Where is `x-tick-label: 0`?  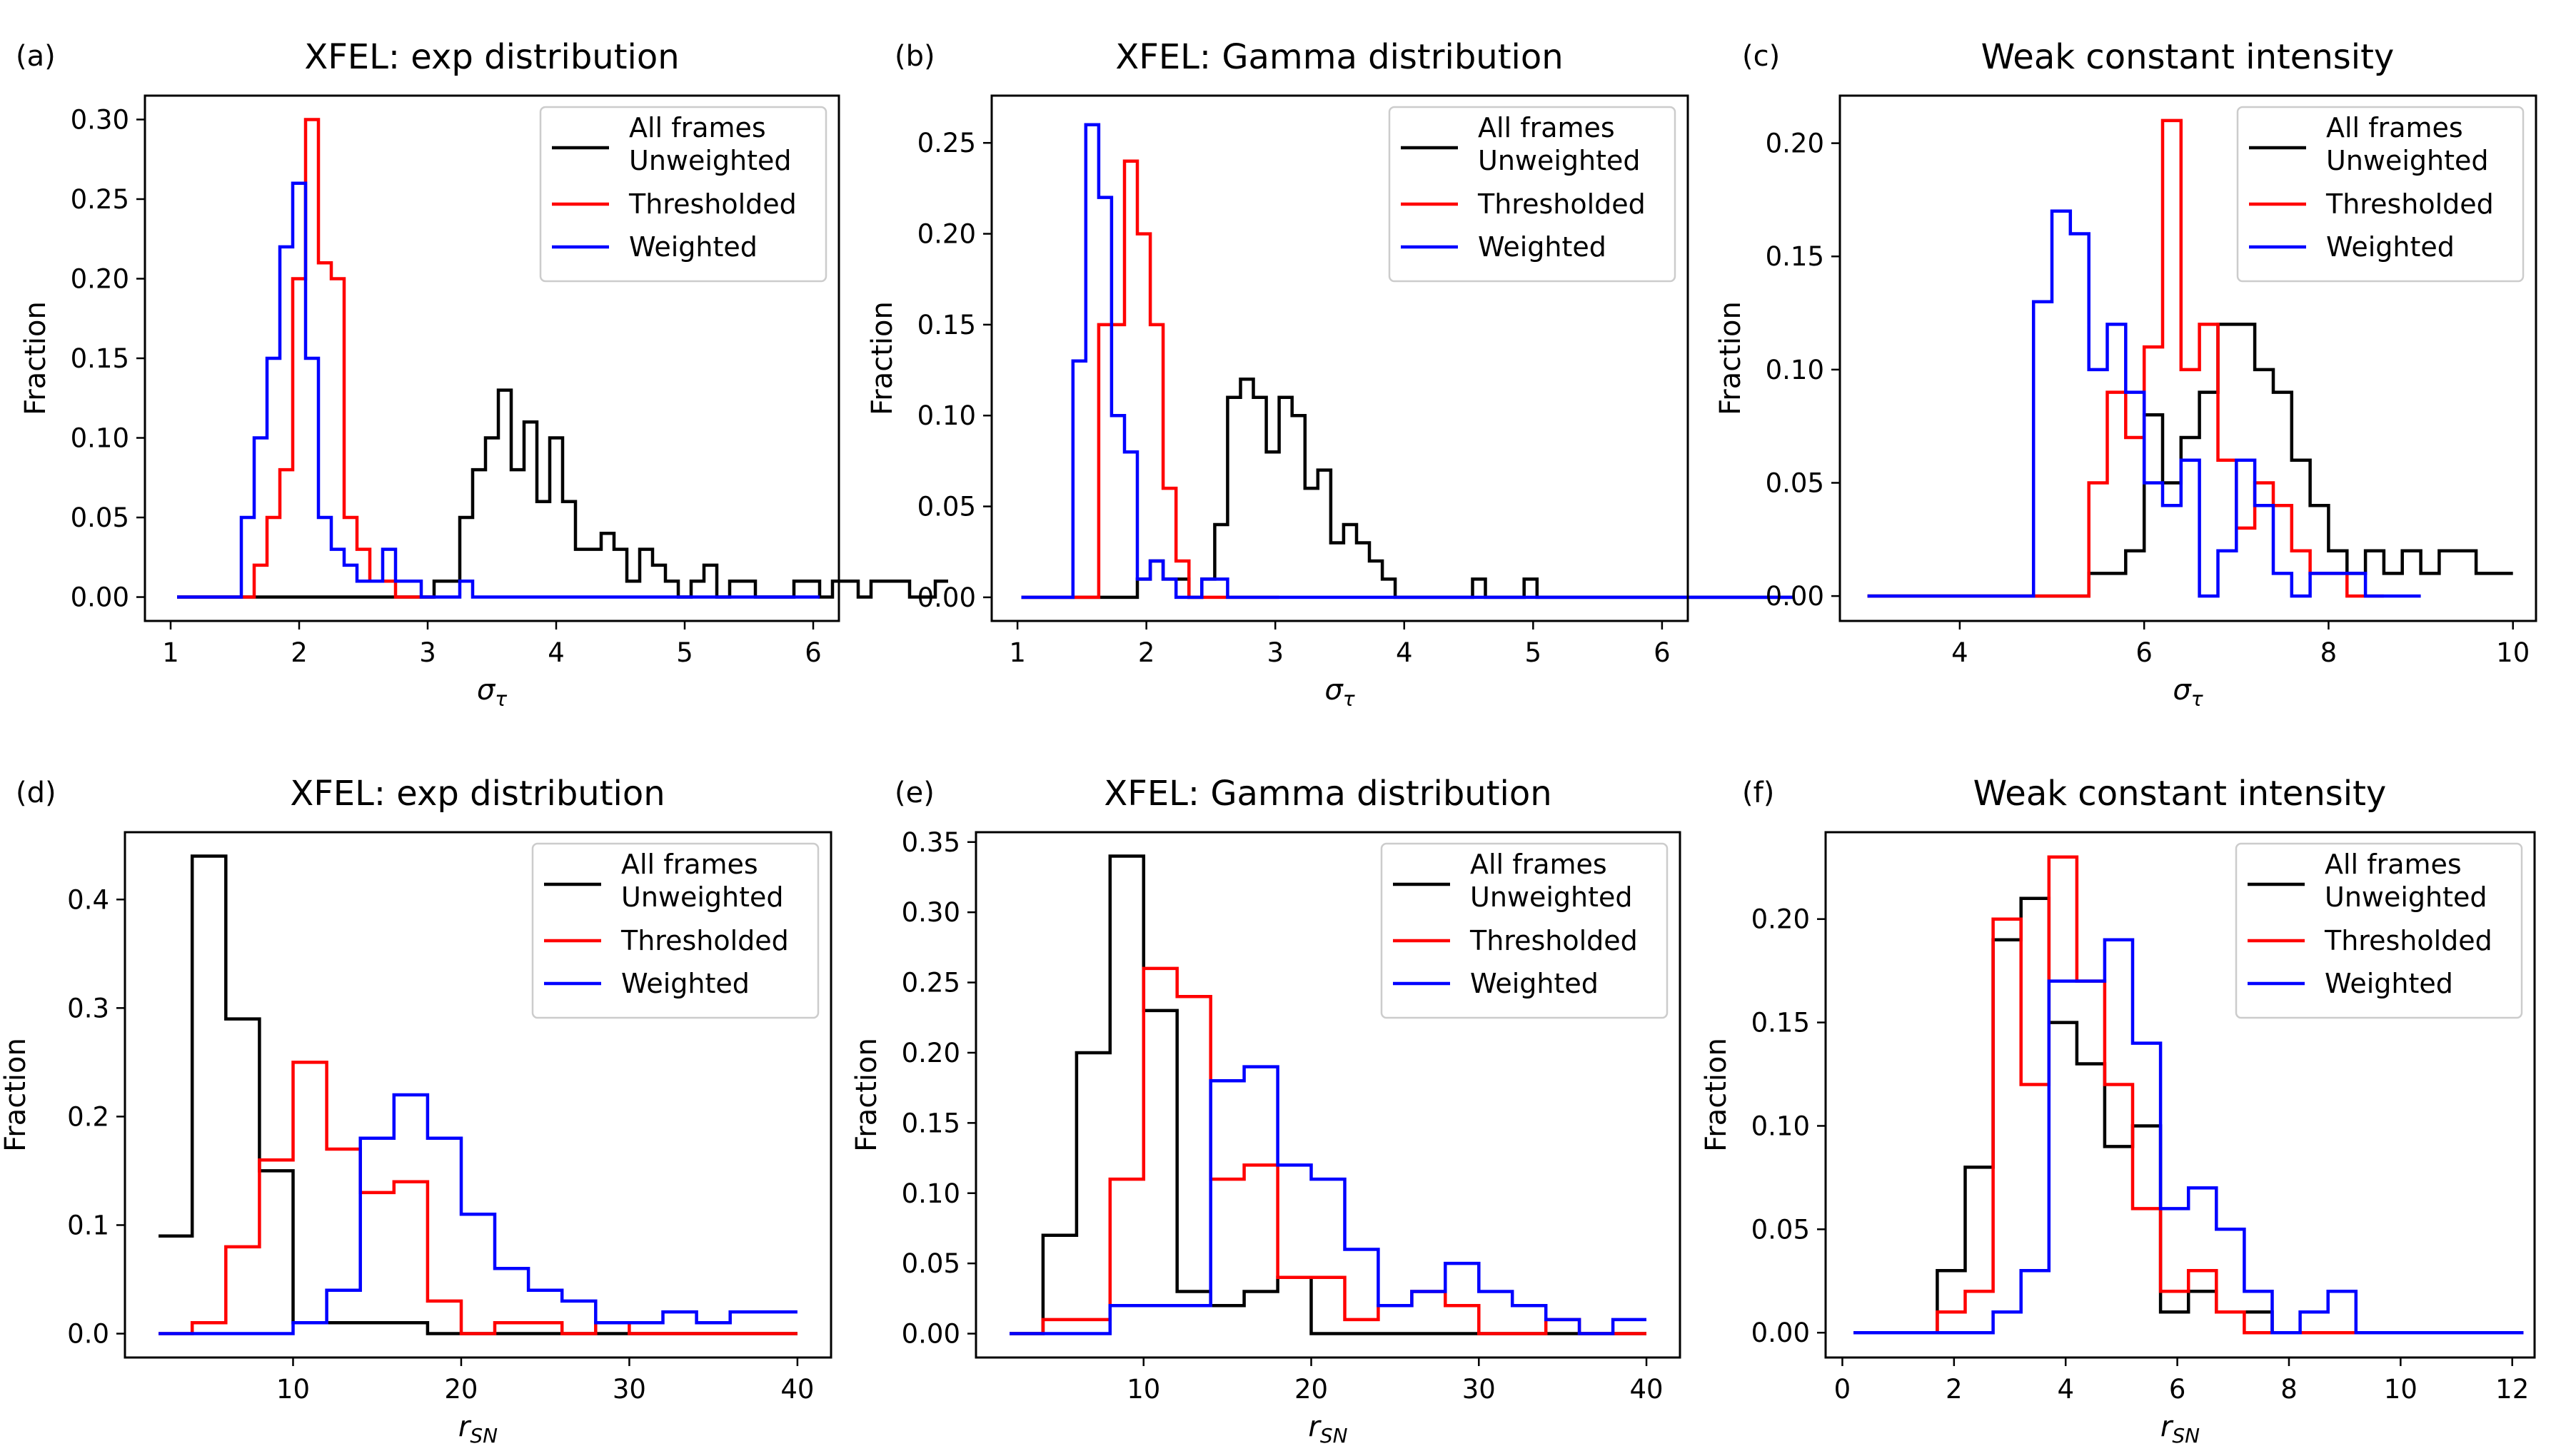 x-tick-label: 0 is located at coordinates (1842, 1389).